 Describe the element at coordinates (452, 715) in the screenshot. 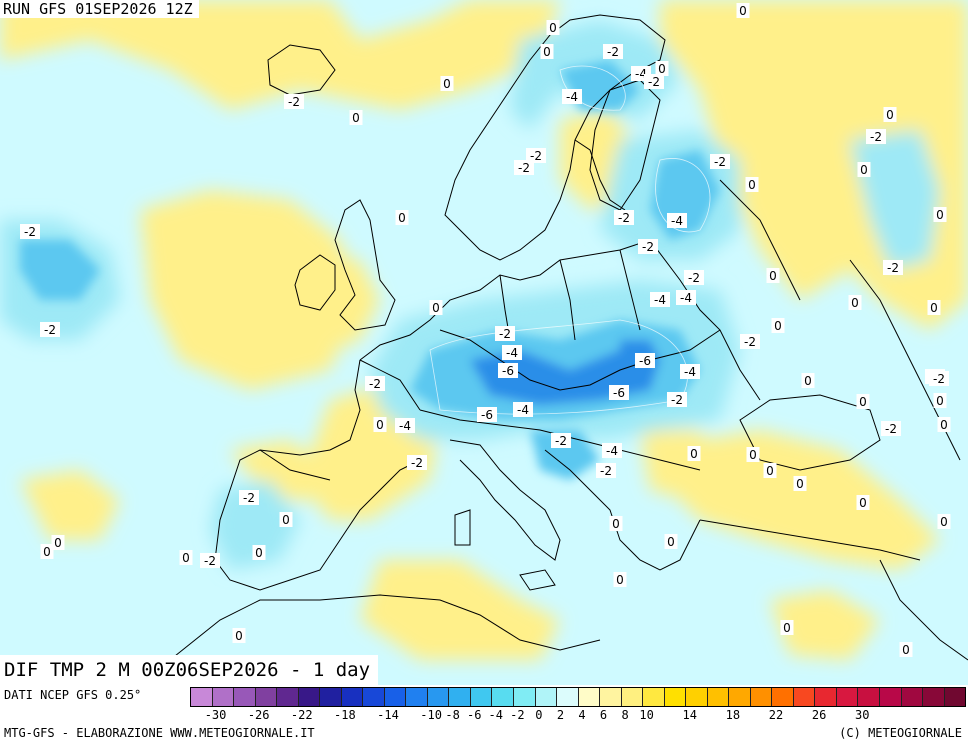

I see `colorbar-tick-label: -8` at that location.